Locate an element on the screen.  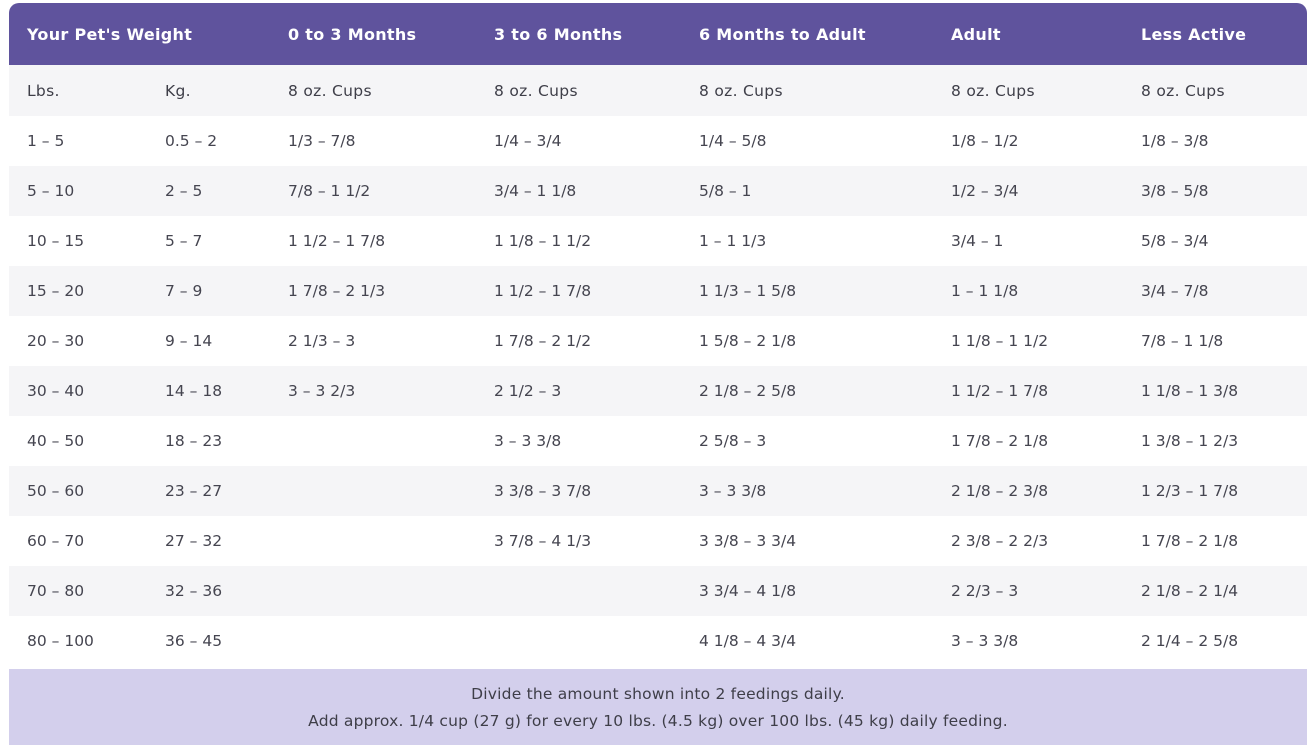
cell-m6-adult: 2 5/8 – 3 is located at coordinates (807, 441).